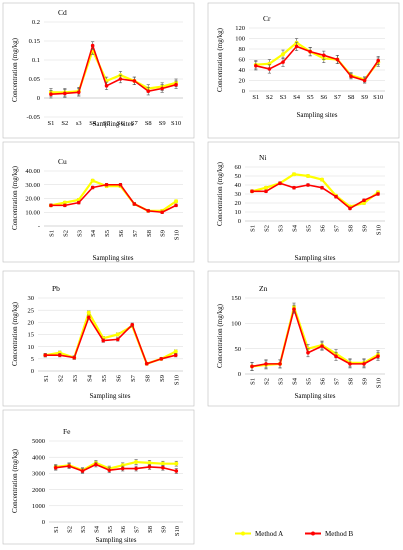 Image resolution: width=403 pixels, height=550 pixels. I want to click on y-tick-label: 0.1, so click(36, 60).